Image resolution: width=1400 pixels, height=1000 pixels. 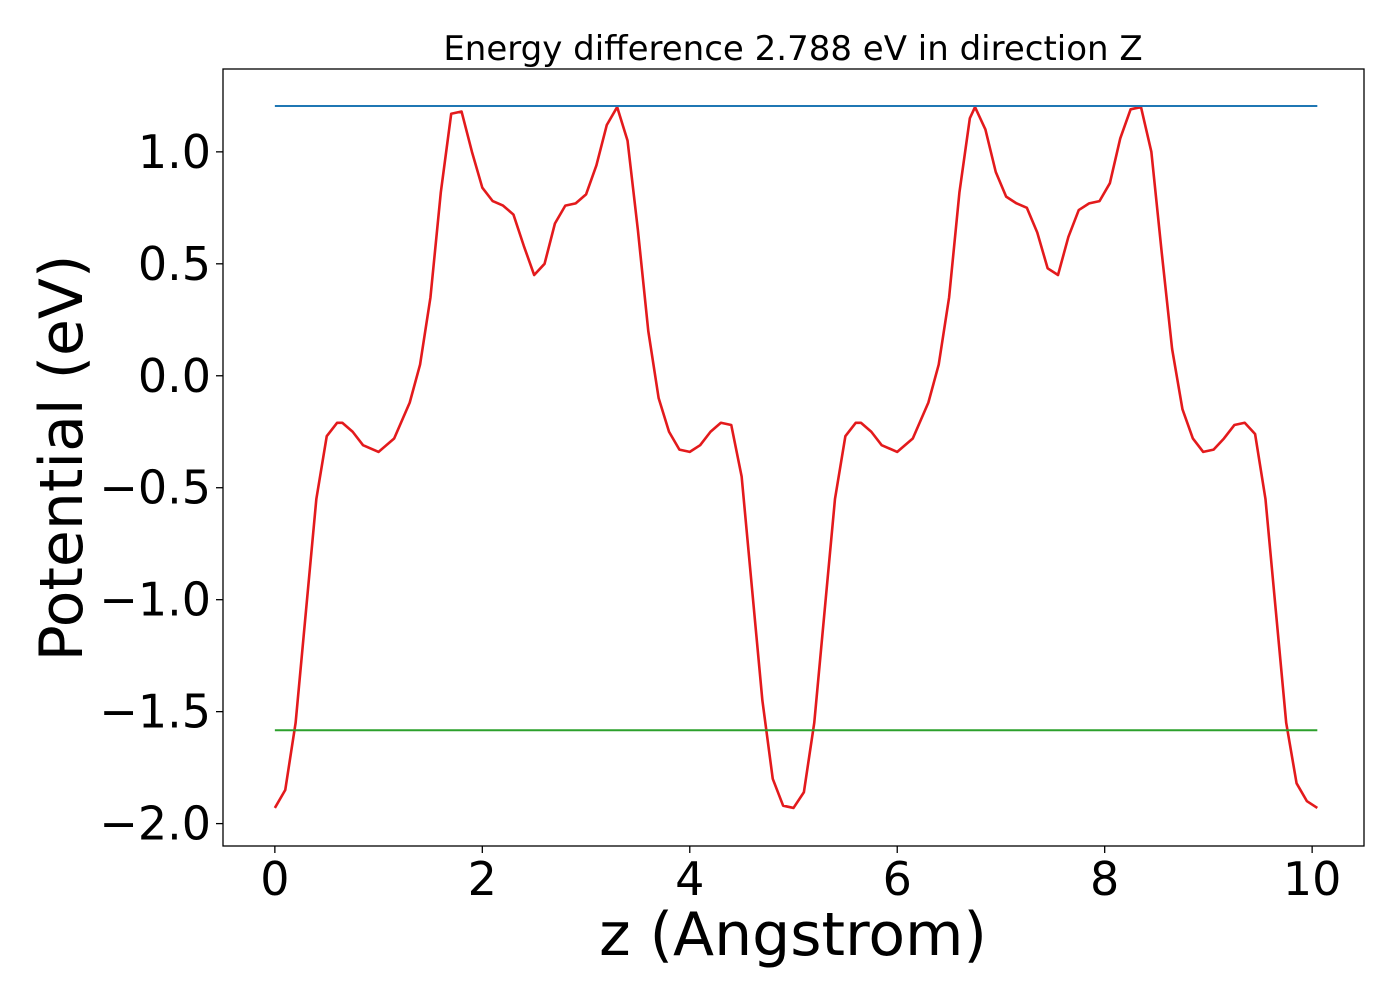 What do you see at coordinates (482, 879) in the screenshot?
I see `x-tick-label: 2` at bounding box center [482, 879].